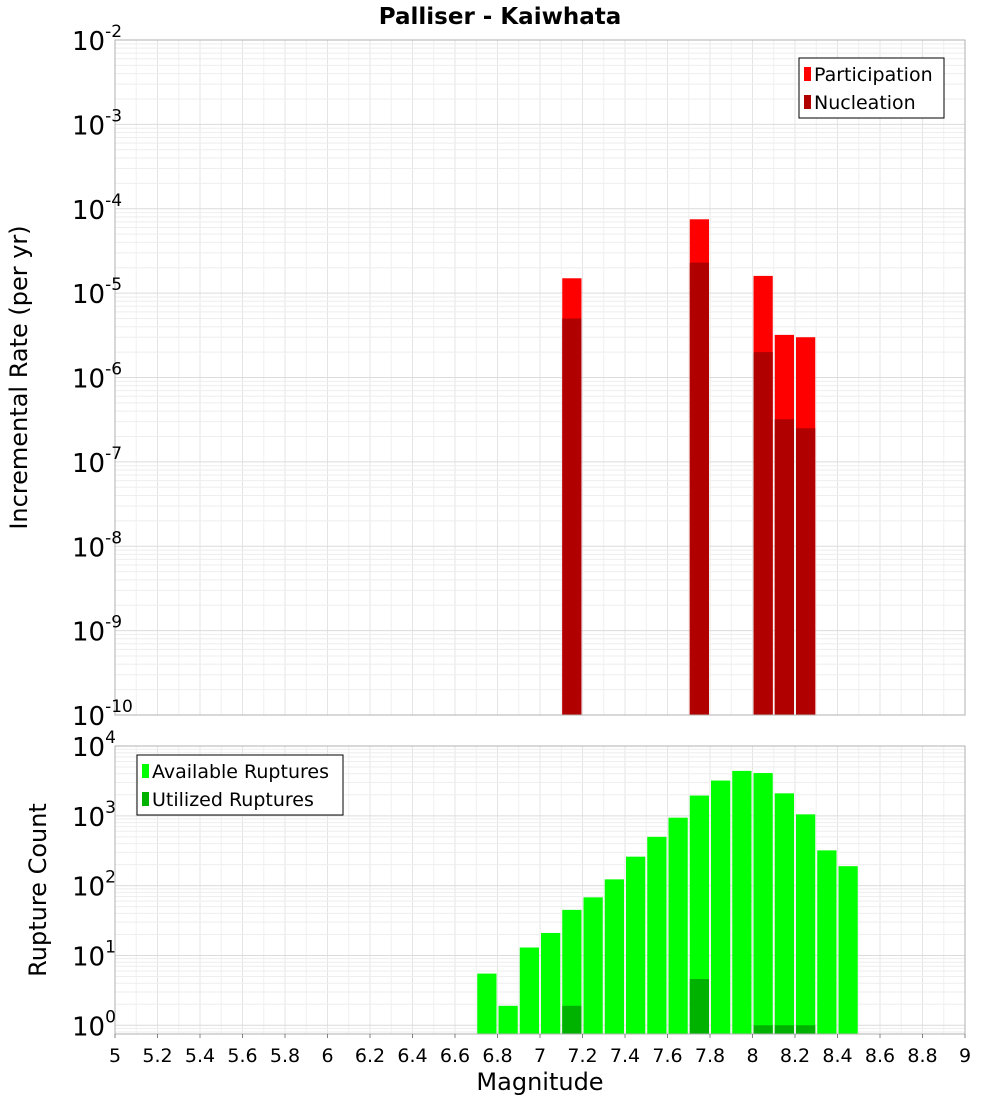 The width and height of the screenshot is (1000, 1104). I want to click on count-y-tick-label: 10¹, so click(94, 954).